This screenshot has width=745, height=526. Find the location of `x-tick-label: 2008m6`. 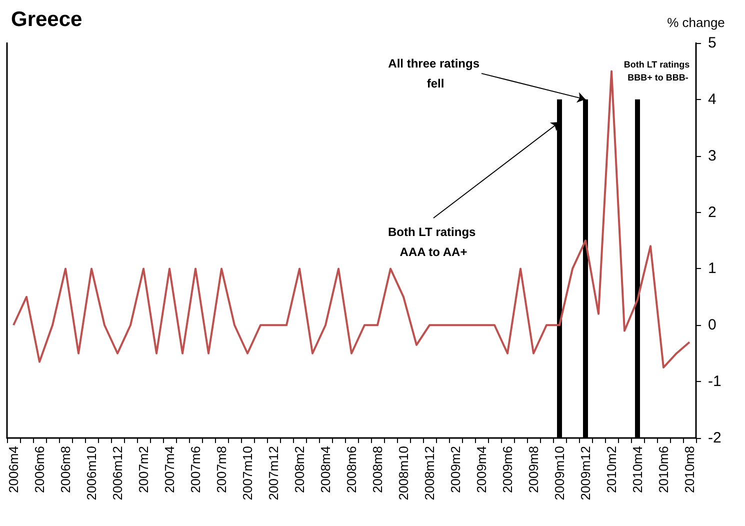

x-tick-label: 2008m6 is located at coordinates (351, 469).